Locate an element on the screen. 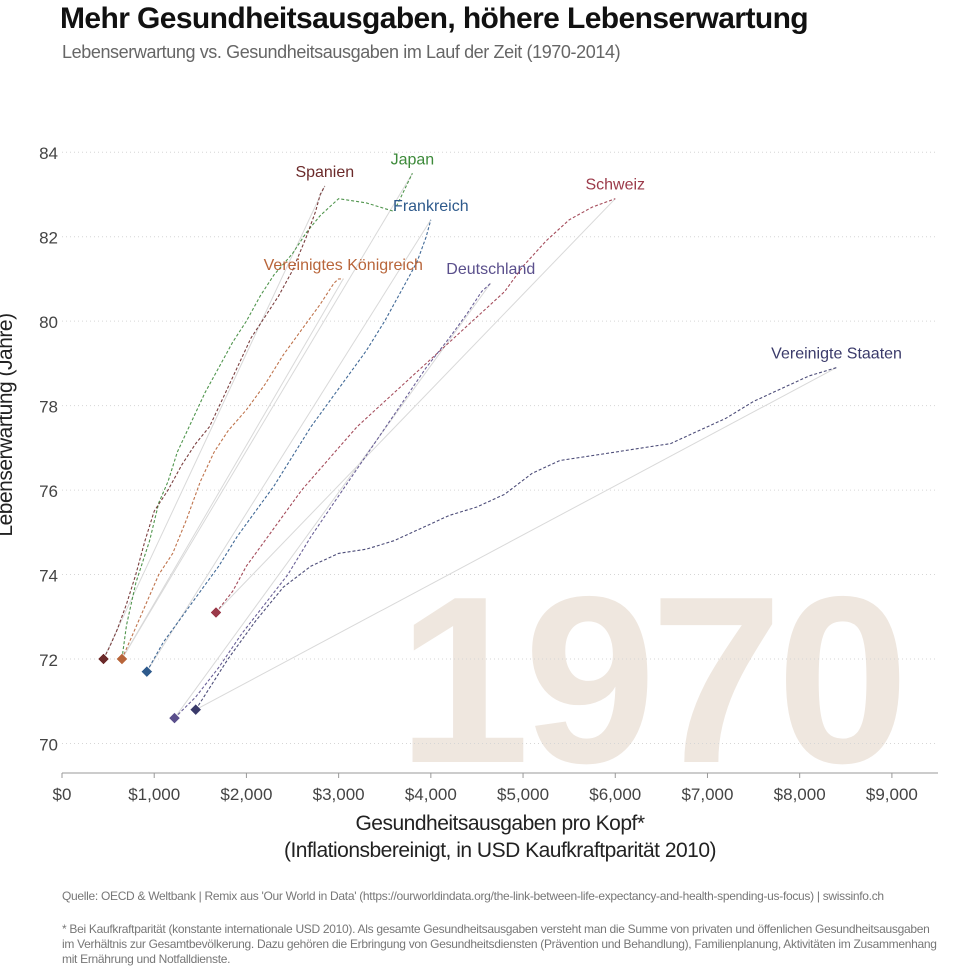 Image resolution: width=960 pixels, height=975 pixels. y-tick-label: 76 is located at coordinates (48, 491).